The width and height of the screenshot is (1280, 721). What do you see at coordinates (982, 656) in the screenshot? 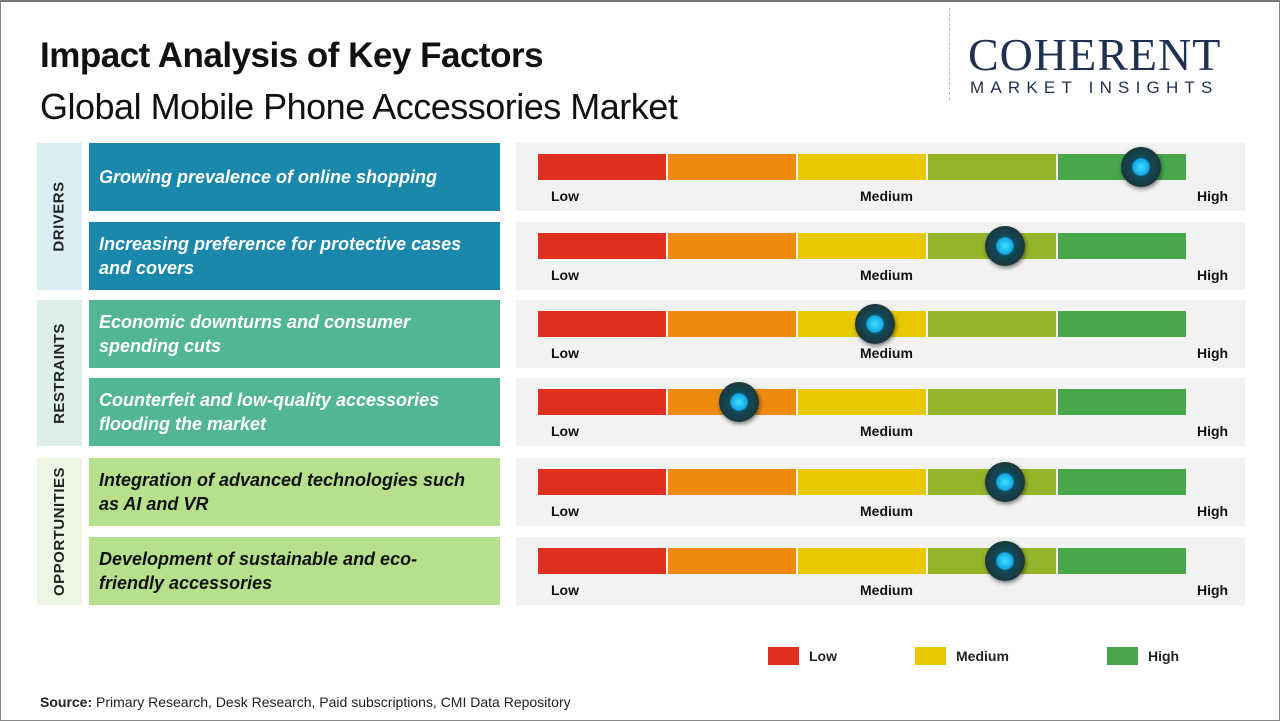
I see `legend-label: Medium` at bounding box center [982, 656].